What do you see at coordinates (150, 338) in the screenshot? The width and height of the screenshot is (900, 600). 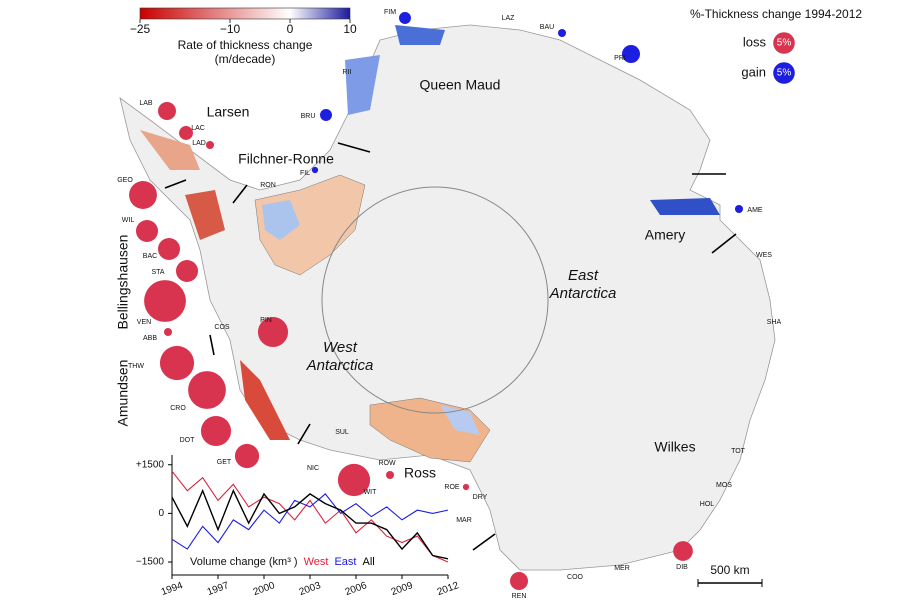 I see `shelf-label: ABB` at bounding box center [150, 338].